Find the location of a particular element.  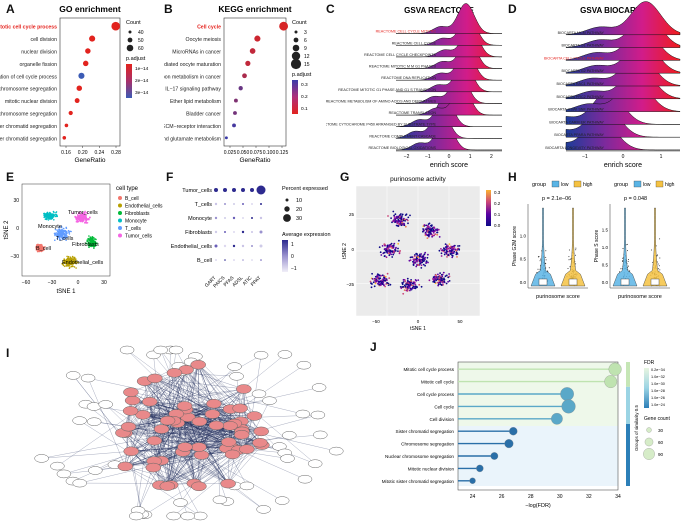

e-xtick-label: −60 is located at coordinates (26, 283).